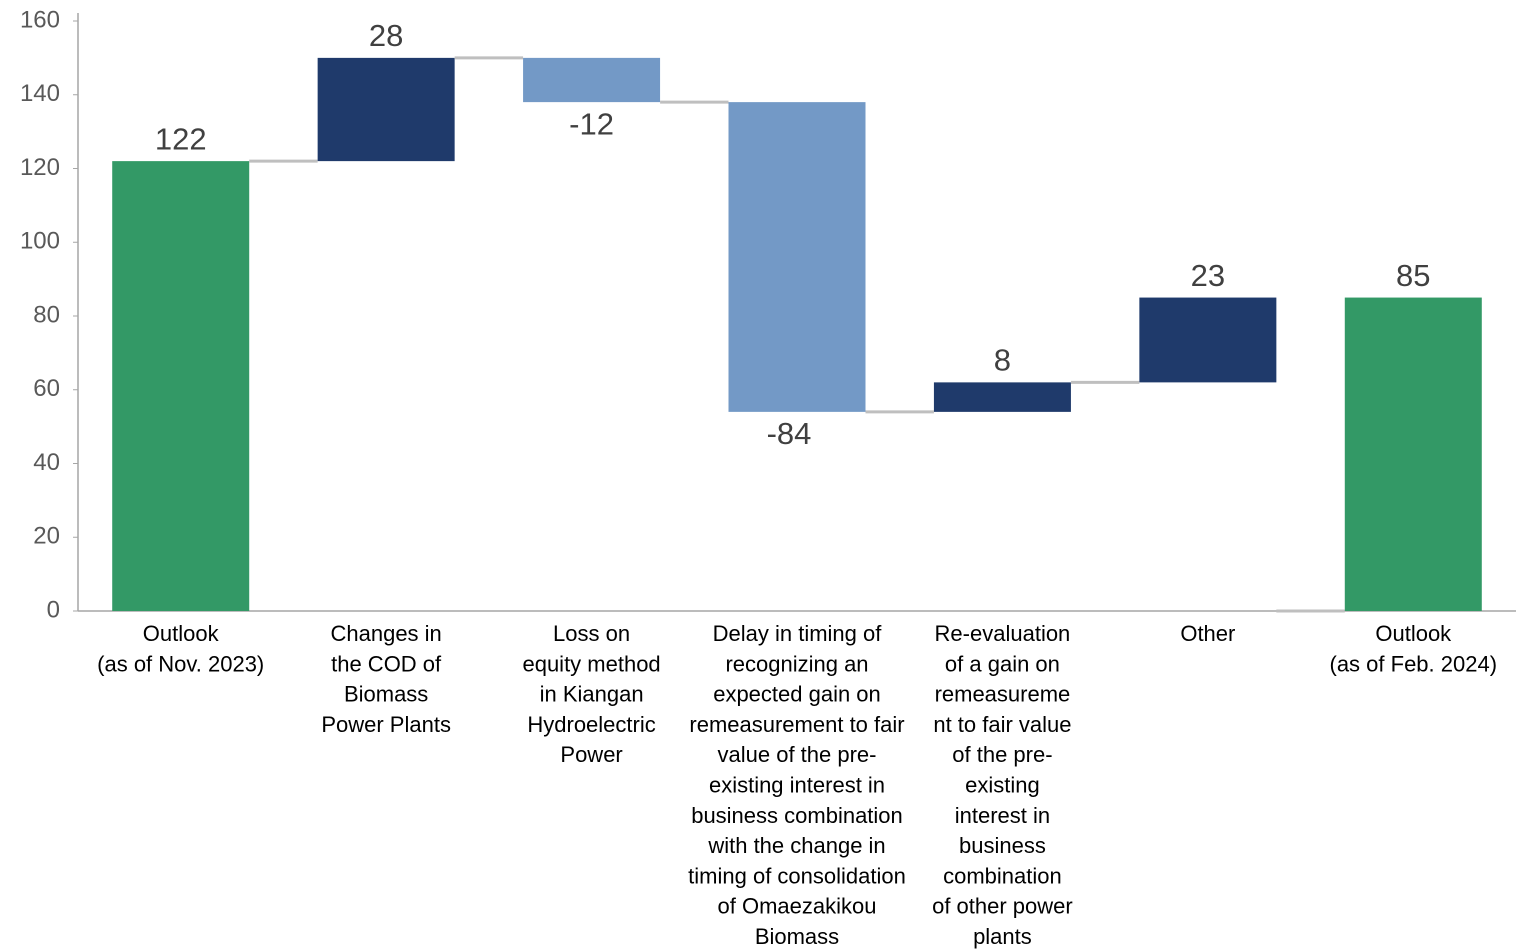 The height and width of the screenshot is (951, 1516). Describe the element at coordinates (789, 433) in the screenshot. I see `value-label: -84` at that location.